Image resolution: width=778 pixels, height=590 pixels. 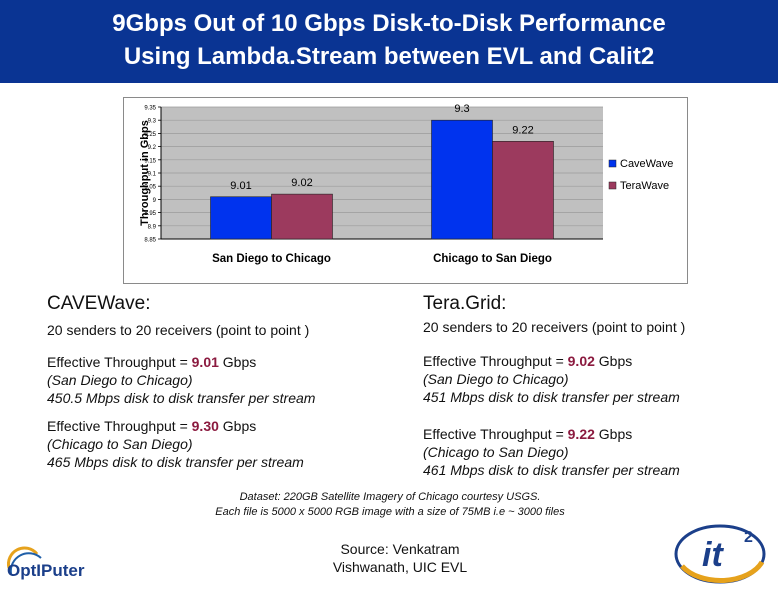 What do you see at coordinates (152, 175) in the screenshot?
I see `y-tick-label: 9.1` at bounding box center [152, 175].